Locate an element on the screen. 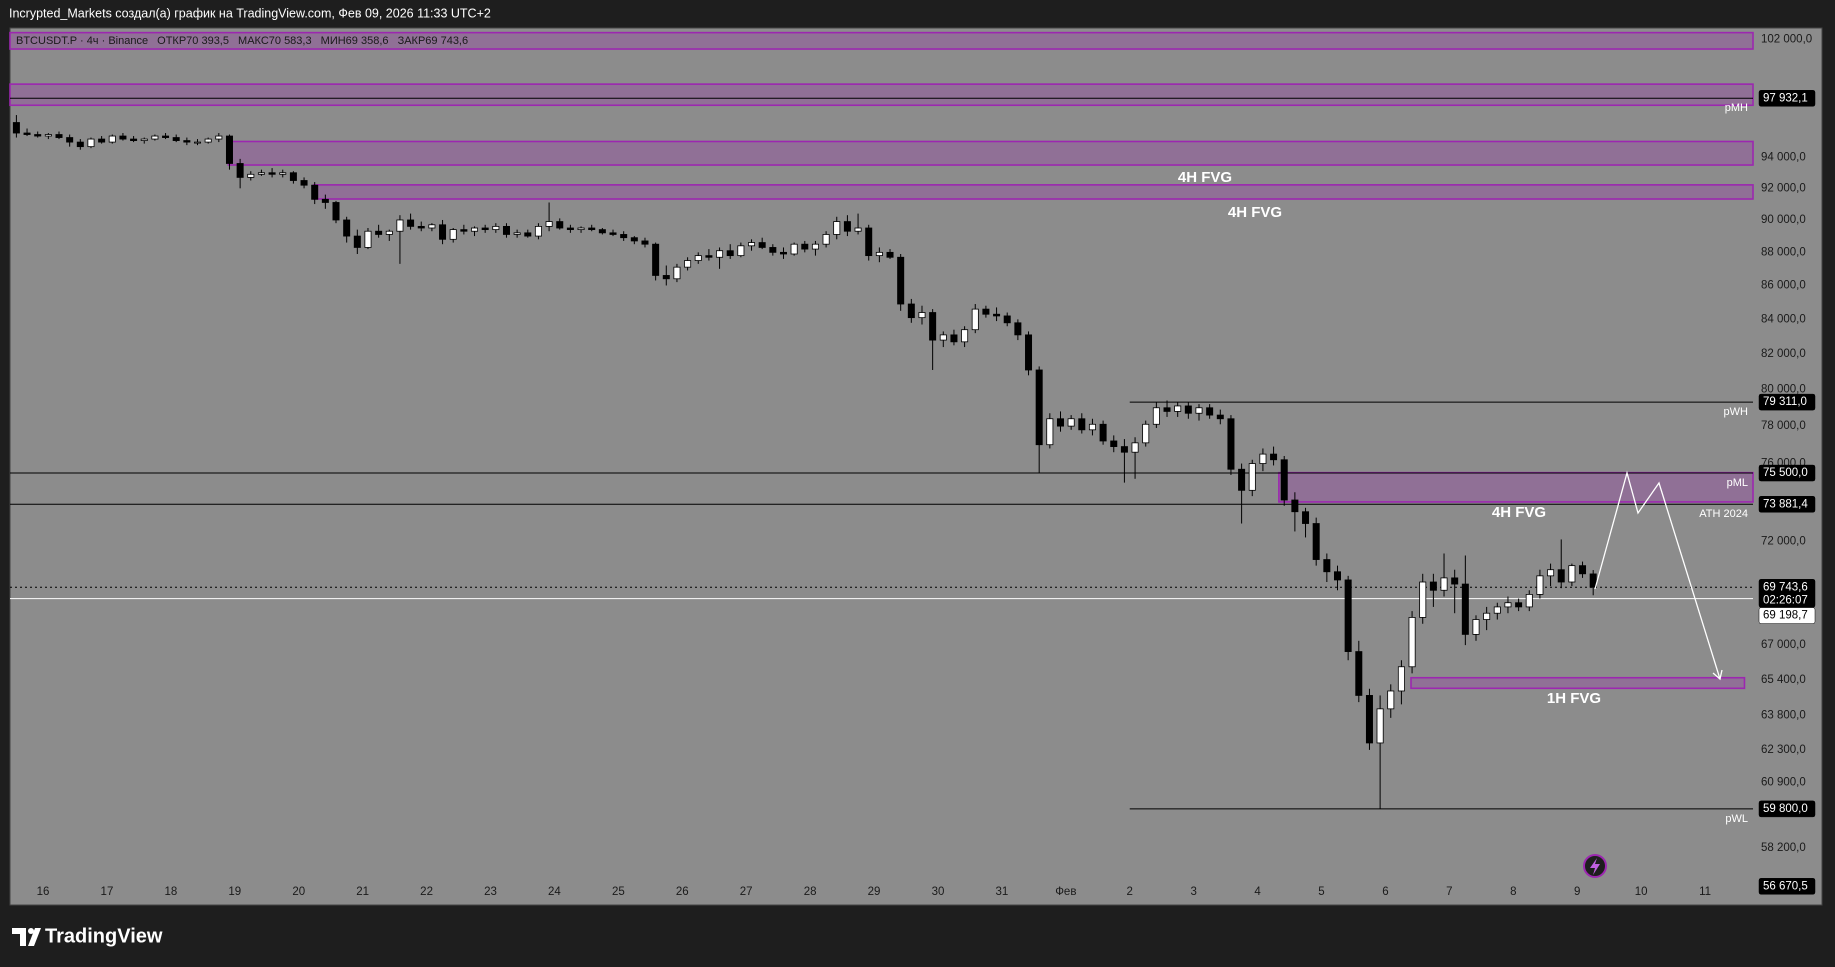 The height and width of the screenshot is (967, 1835). y-tick-label: 58 200,0 is located at coordinates (1783, 848).